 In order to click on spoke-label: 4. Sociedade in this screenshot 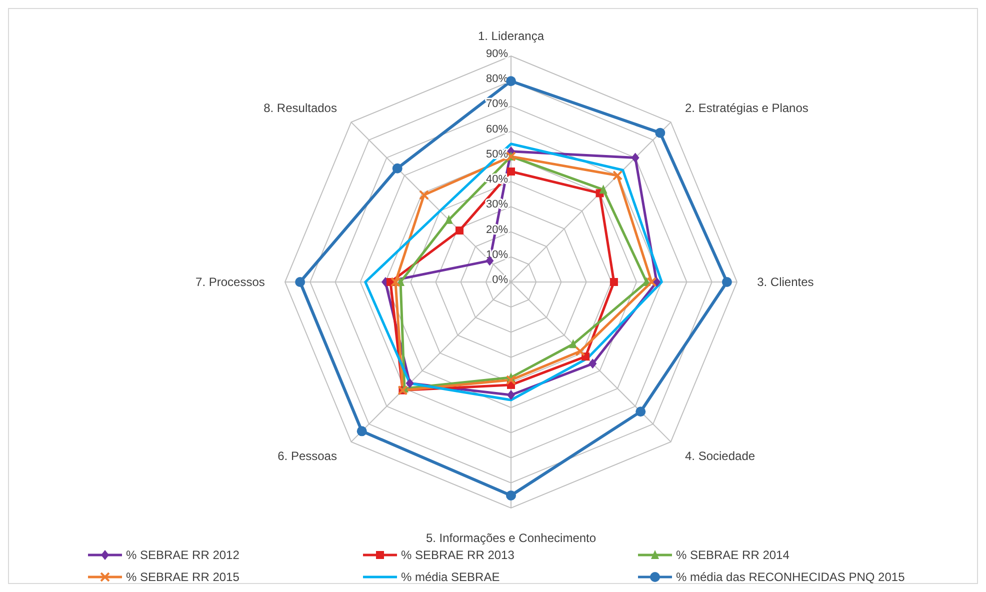, I will do `click(720, 456)`.